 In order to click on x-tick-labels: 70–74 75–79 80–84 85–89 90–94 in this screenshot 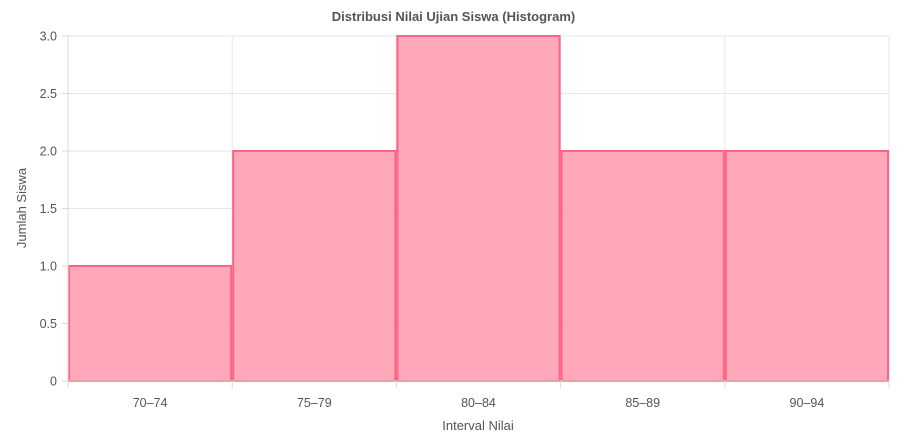, I will do `click(479, 403)`.